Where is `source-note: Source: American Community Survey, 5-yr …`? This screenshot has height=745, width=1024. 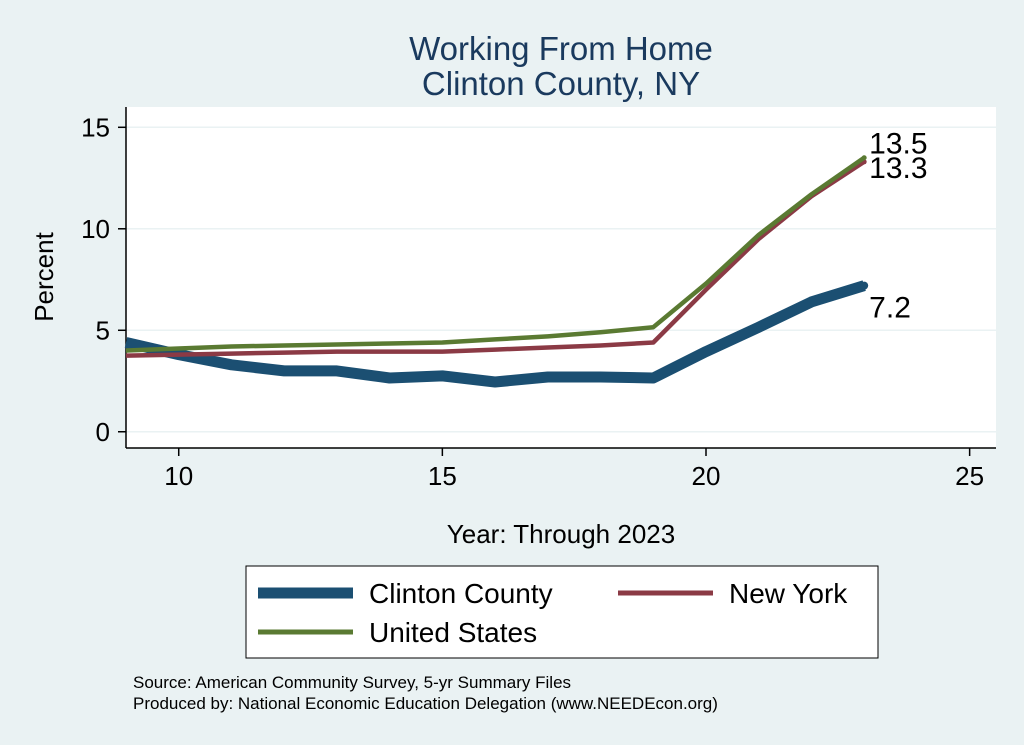 source-note: Source: American Community Survey, 5-yr … is located at coordinates (352, 682).